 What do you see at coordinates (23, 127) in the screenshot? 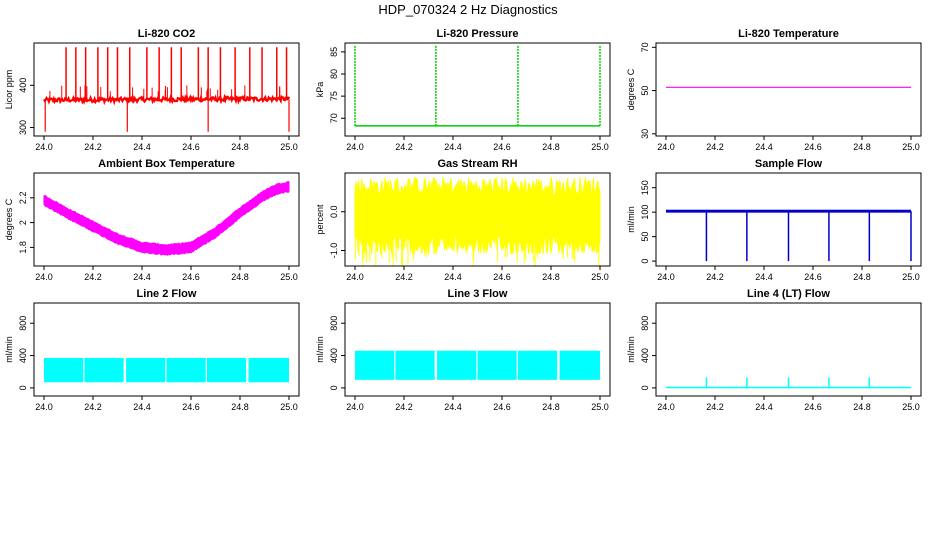
I see `y-tick-label: 300` at bounding box center [23, 127].